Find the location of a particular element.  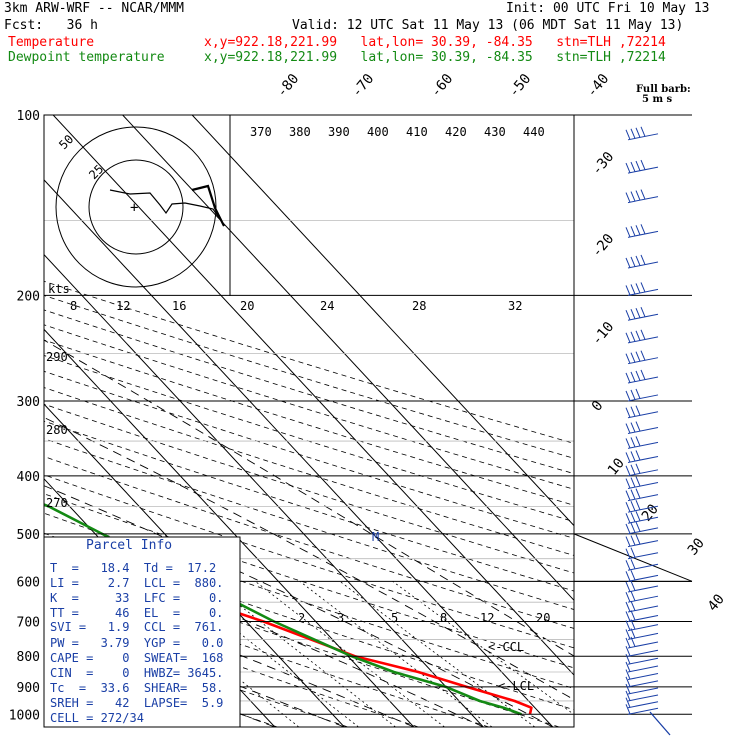

hodograph-axis-label: kts is located at coordinates (59, 289).